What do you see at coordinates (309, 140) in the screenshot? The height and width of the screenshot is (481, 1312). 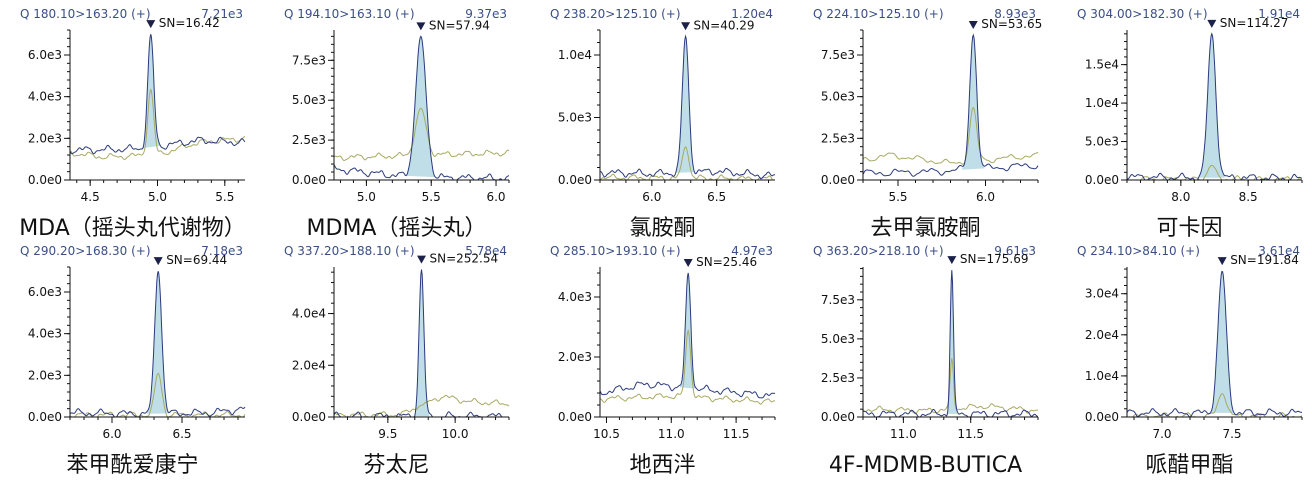 I see `y-tick-label: 2.5e3` at bounding box center [309, 140].